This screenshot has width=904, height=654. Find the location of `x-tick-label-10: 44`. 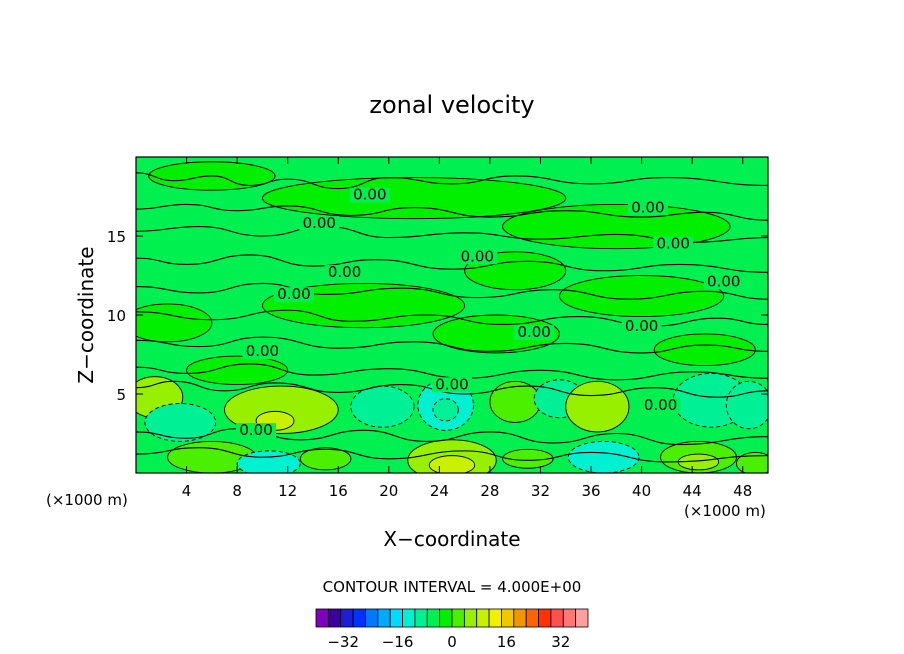

x-tick-label-10: 44 is located at coordinates (692, 491).